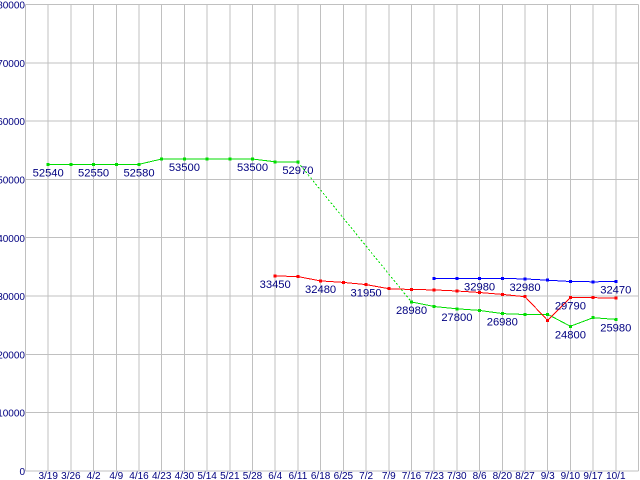  What do you see at coordinates (12, 239) in the screenshot?
I see `svg-text: 40000` at bounding box center [12, 239].